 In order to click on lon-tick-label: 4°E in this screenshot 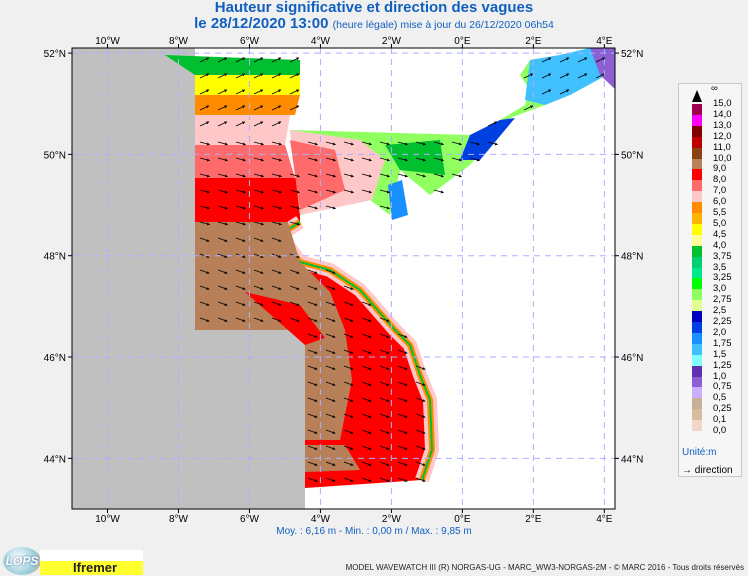, I will do `click(604, 41)`.